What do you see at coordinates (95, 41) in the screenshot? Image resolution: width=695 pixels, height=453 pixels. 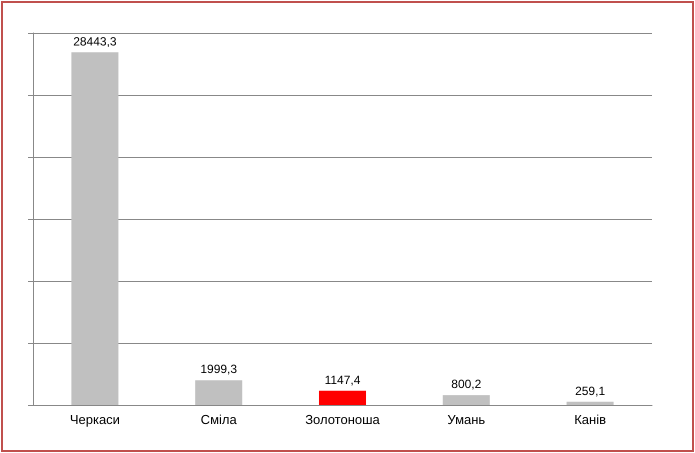 I see `data-label: 28443,3` at bounding box center [95, 41].